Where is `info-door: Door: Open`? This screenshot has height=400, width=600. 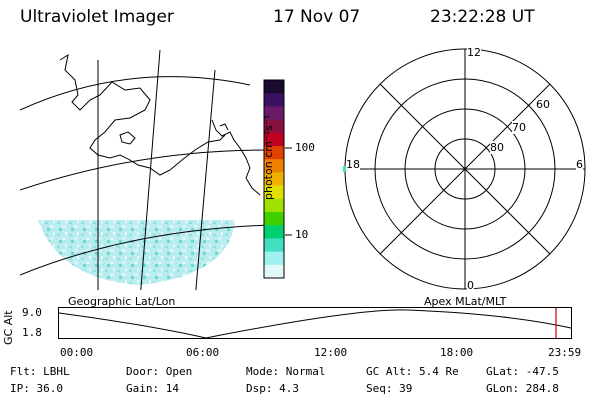
info-door: Door: Open is located at coordinates (159, 371).